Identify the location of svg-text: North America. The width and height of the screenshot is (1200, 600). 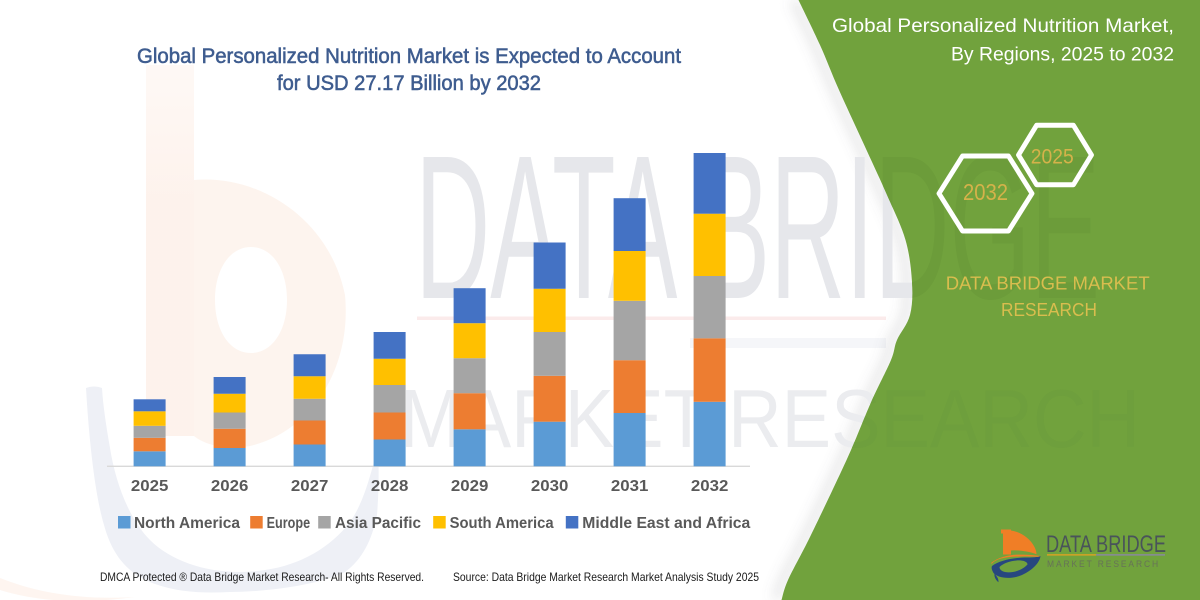
(187, 523).